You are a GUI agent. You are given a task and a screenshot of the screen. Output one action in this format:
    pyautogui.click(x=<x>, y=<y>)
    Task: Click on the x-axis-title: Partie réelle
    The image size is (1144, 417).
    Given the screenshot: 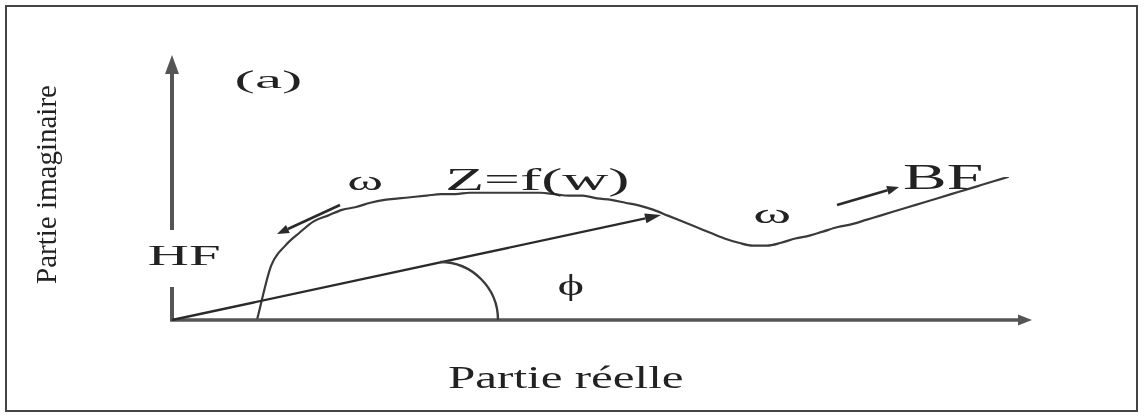 What is the action you would take?
    pyautogui.click(x=566, y=377)
    